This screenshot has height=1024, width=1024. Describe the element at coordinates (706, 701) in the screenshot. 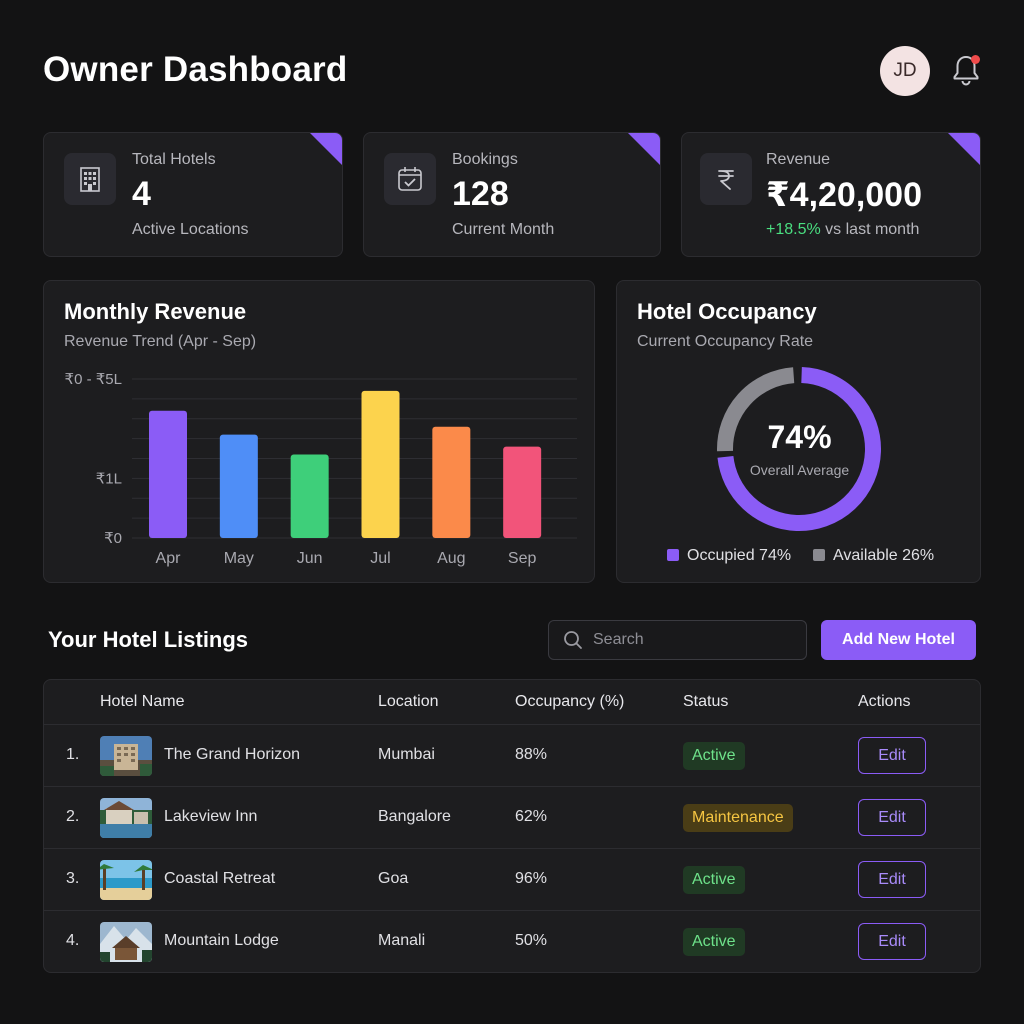

I see `column-header-status: Status` at that location.